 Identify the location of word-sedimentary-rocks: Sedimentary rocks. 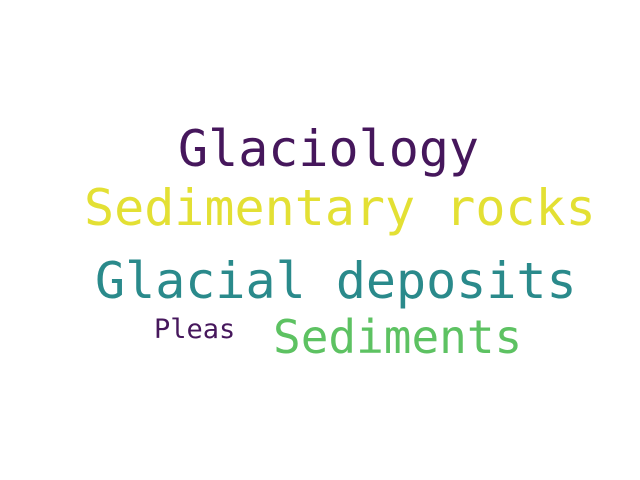
(340, 208).